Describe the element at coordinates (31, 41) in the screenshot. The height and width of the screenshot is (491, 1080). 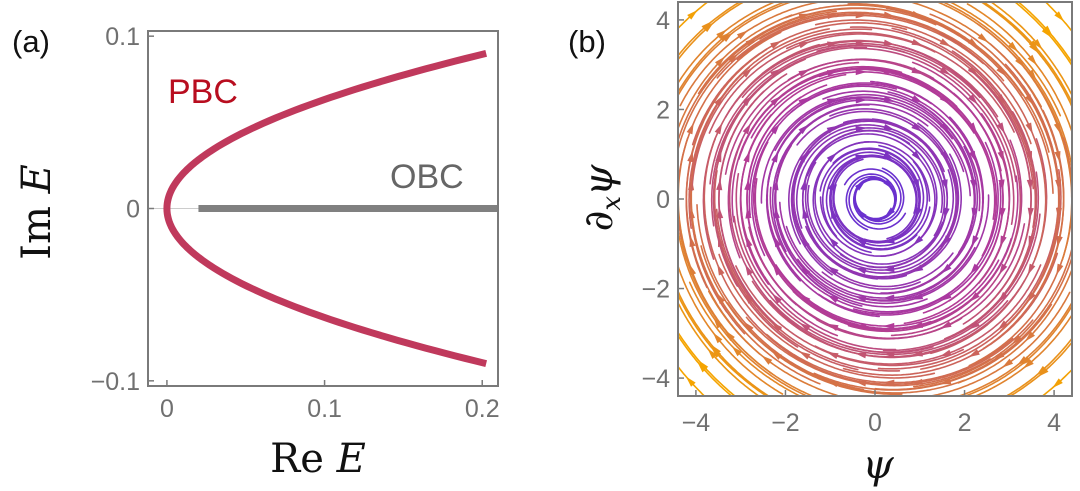
I see `panel-a-label: (a)` at that location.